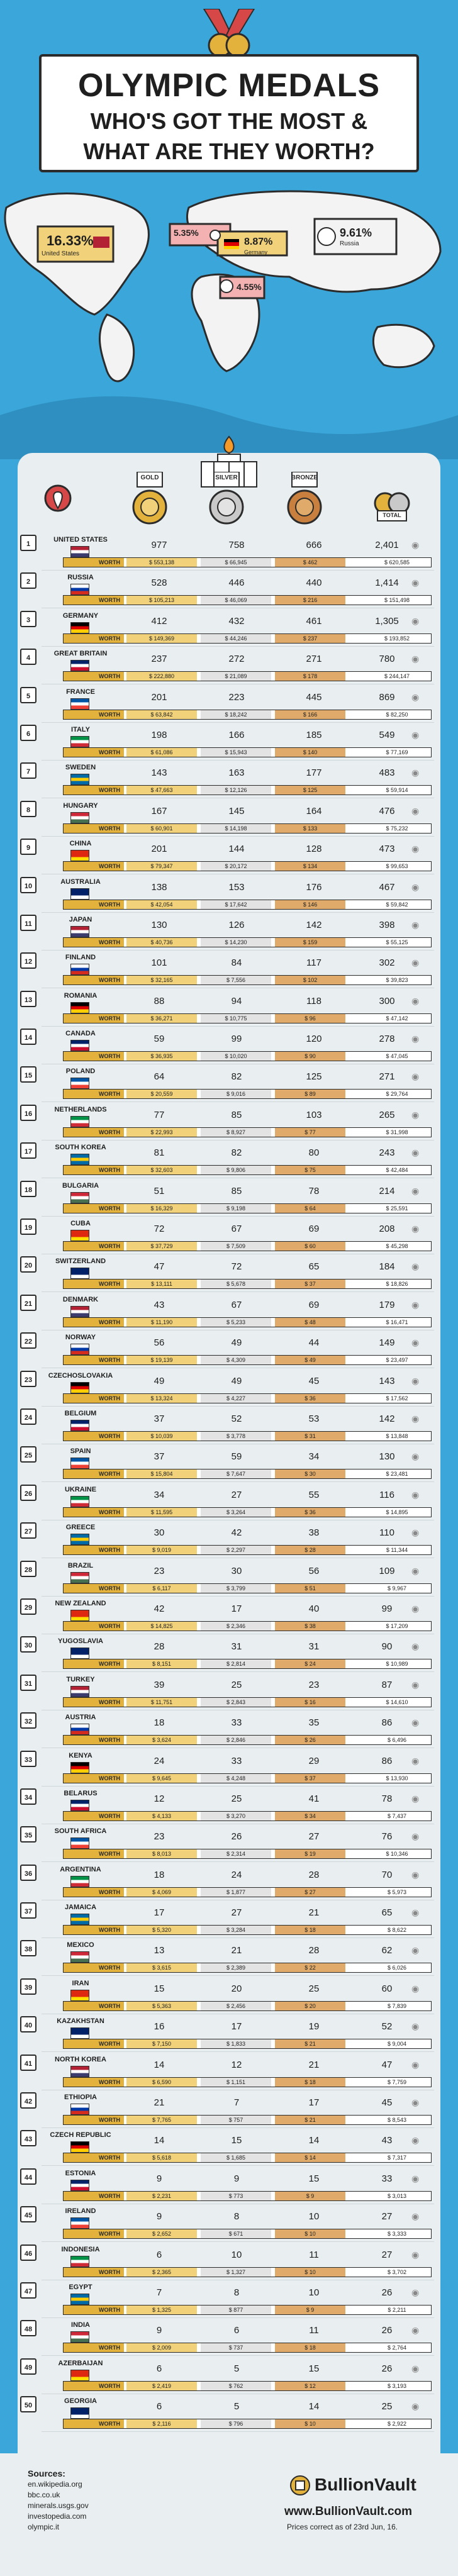 The height and width of the screenshot is (2576, 458). What do you see at coordinates (28, 1492) in the screenshot?
I see `rank-badge: 26` at bounding box center [28, 1492].